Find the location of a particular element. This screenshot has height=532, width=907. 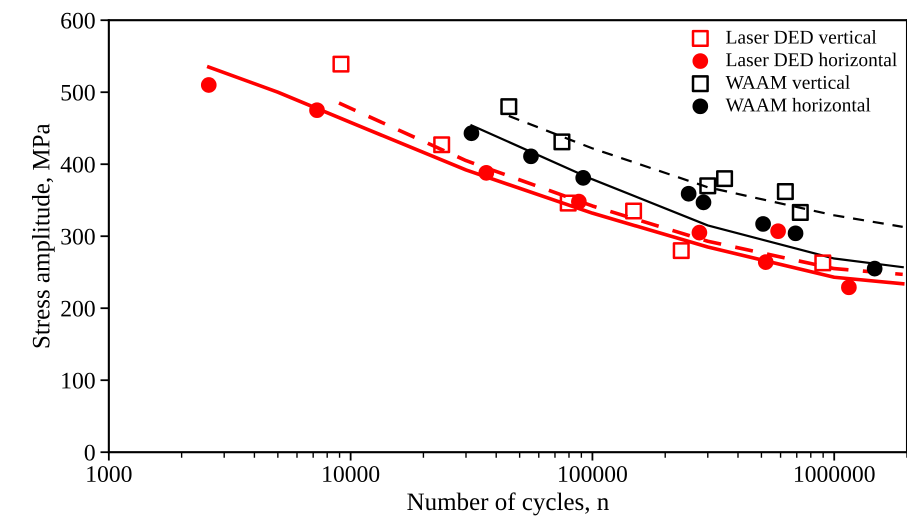

x-tick-label: 1000 is located at coordinates (109, 474).